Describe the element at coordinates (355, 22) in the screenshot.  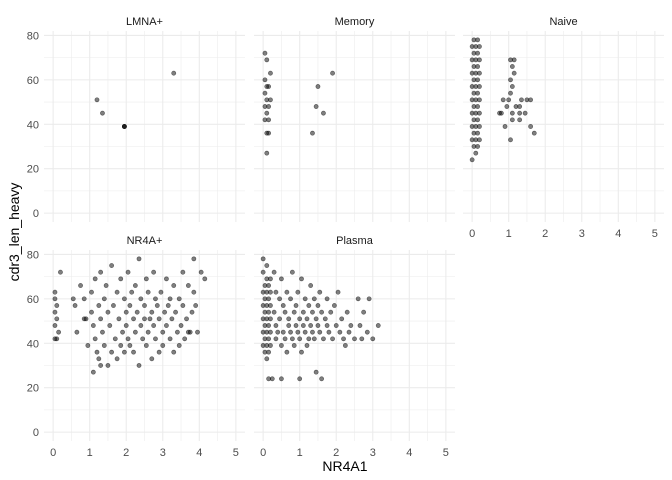
I see `strip-label: Memory` at that location.